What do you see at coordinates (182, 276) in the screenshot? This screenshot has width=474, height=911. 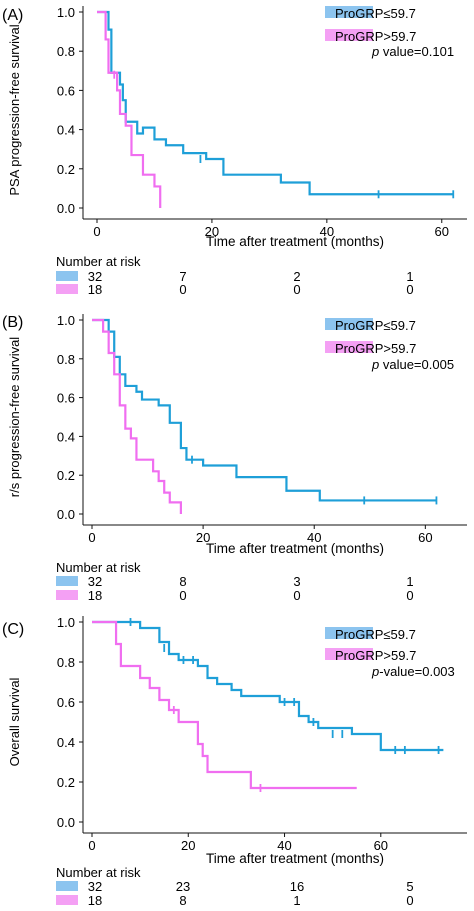 I see `risk-count-low: 7` at bounding box center [182, 276].